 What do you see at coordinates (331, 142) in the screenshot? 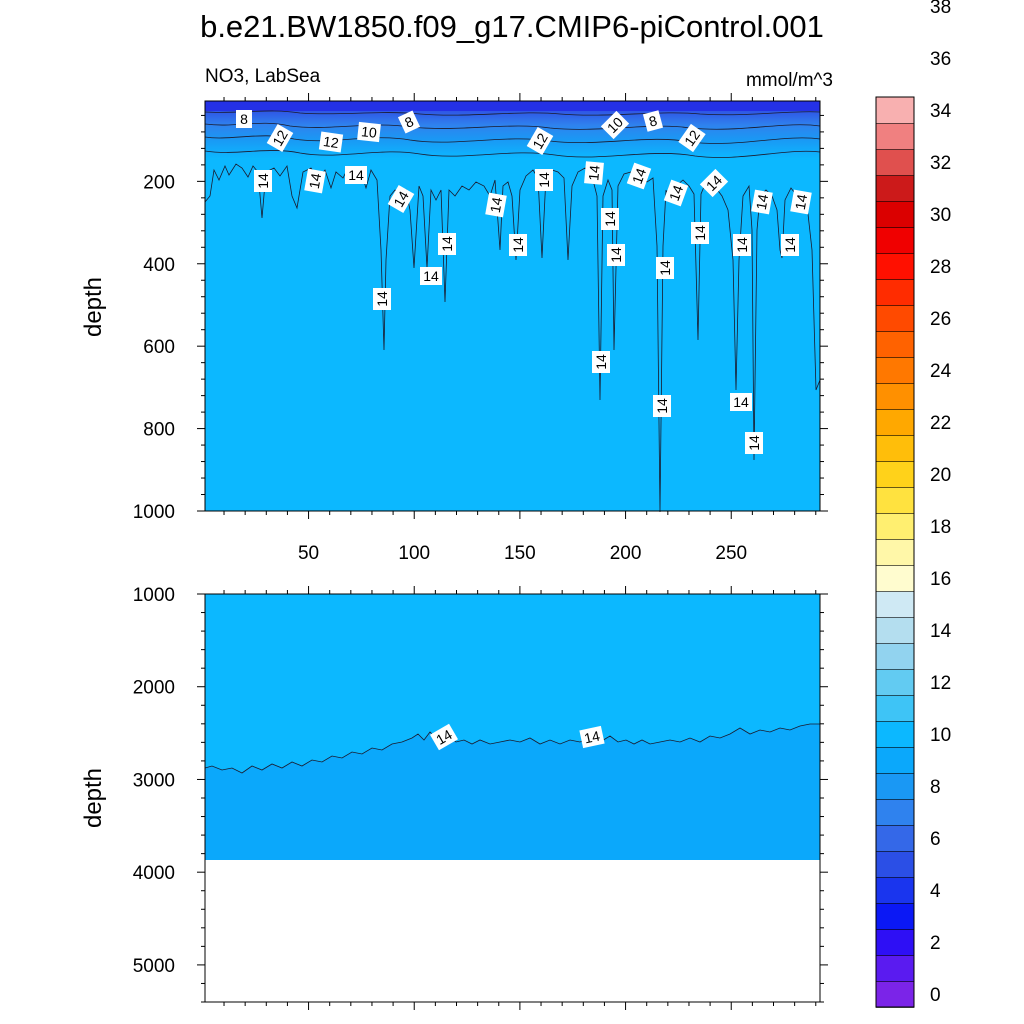
I see `svg-text: 12` at bounding box center [331, 142].